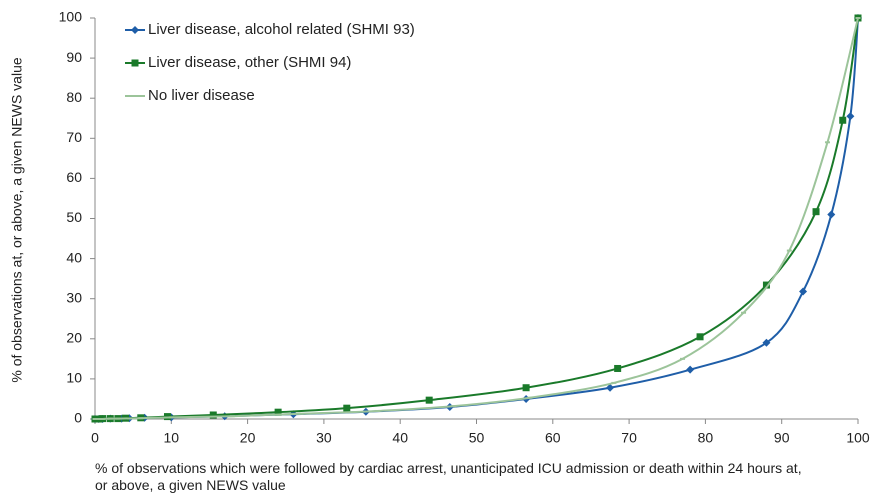 Image resolution: width=871 pixels, height=499 pixels. What do you see at coordinates (248, 438) in the screenshot?
I see `x-tick-label: 20` at bounding box center [248, 438].